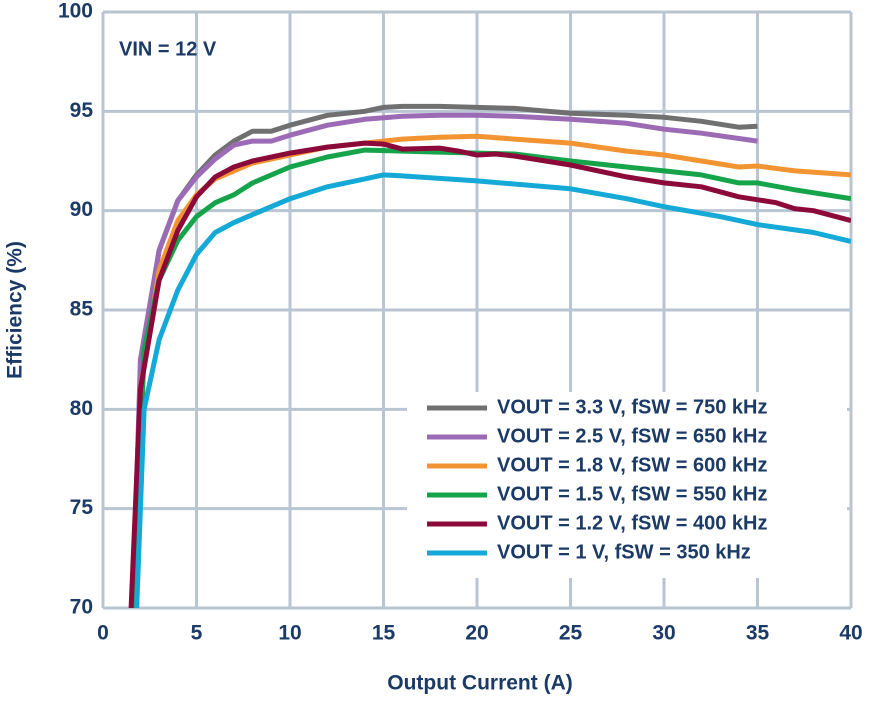  What do you see at coordinates (632, 465) in the screenshot?
I see `legend-label: VOUT = 1.8 V, fSW = 600 kHz` at bounding box center [632, 465].